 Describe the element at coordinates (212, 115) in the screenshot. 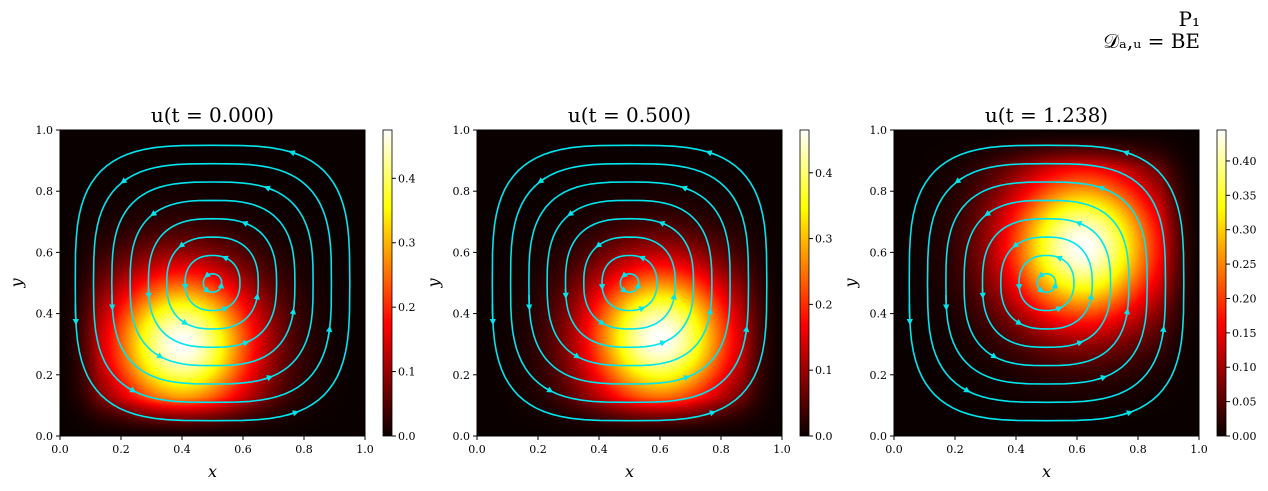

I see `panel-title: u(t = 0.000)` at that location.